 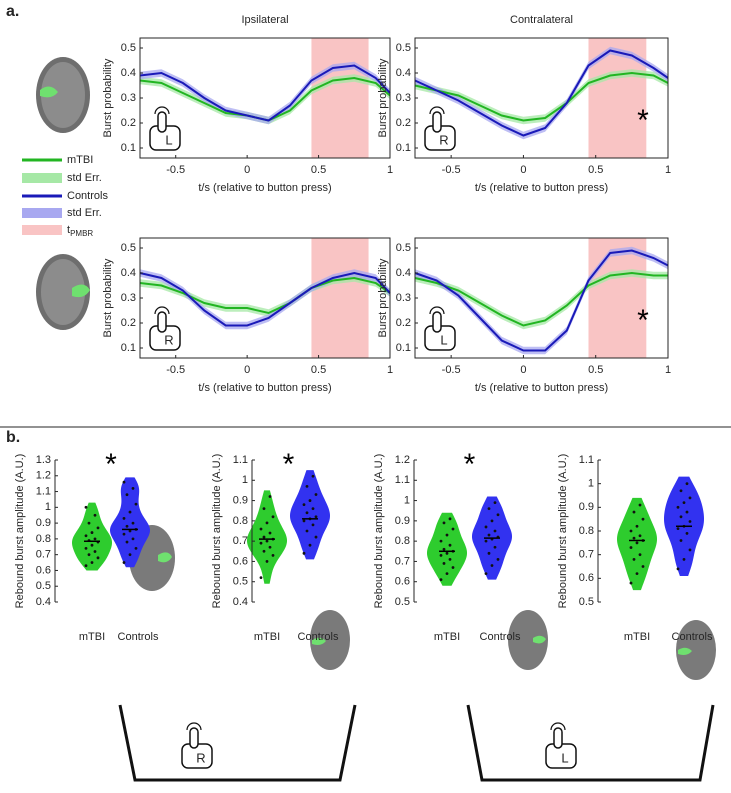 What do you see at coordinates (340, 298) in the screenshot?
I see `highlight-region` at bounding box center [340, 298].